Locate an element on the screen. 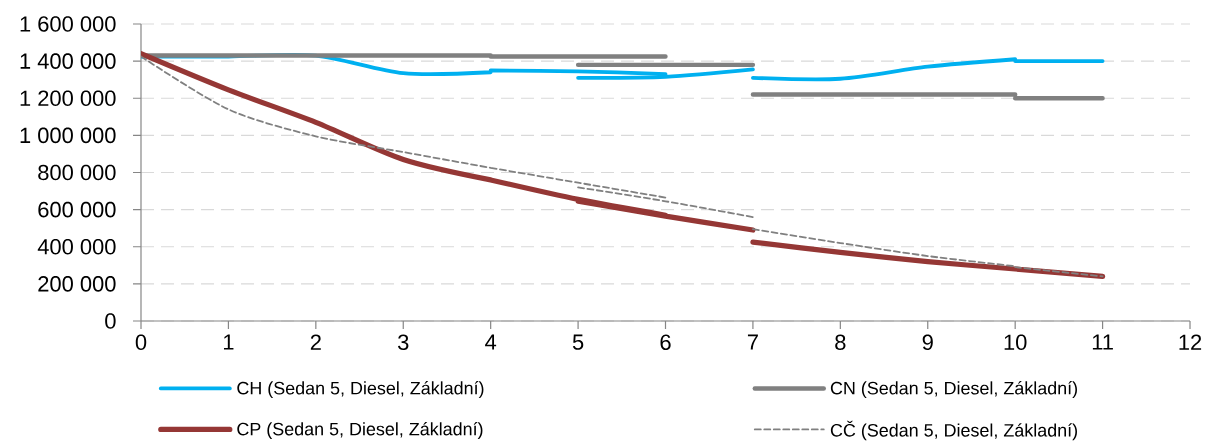 The image size is (1206, 447). legend-label: CN (Sedan 5, Diesel, Základní) is located at coordinates (953, 390).